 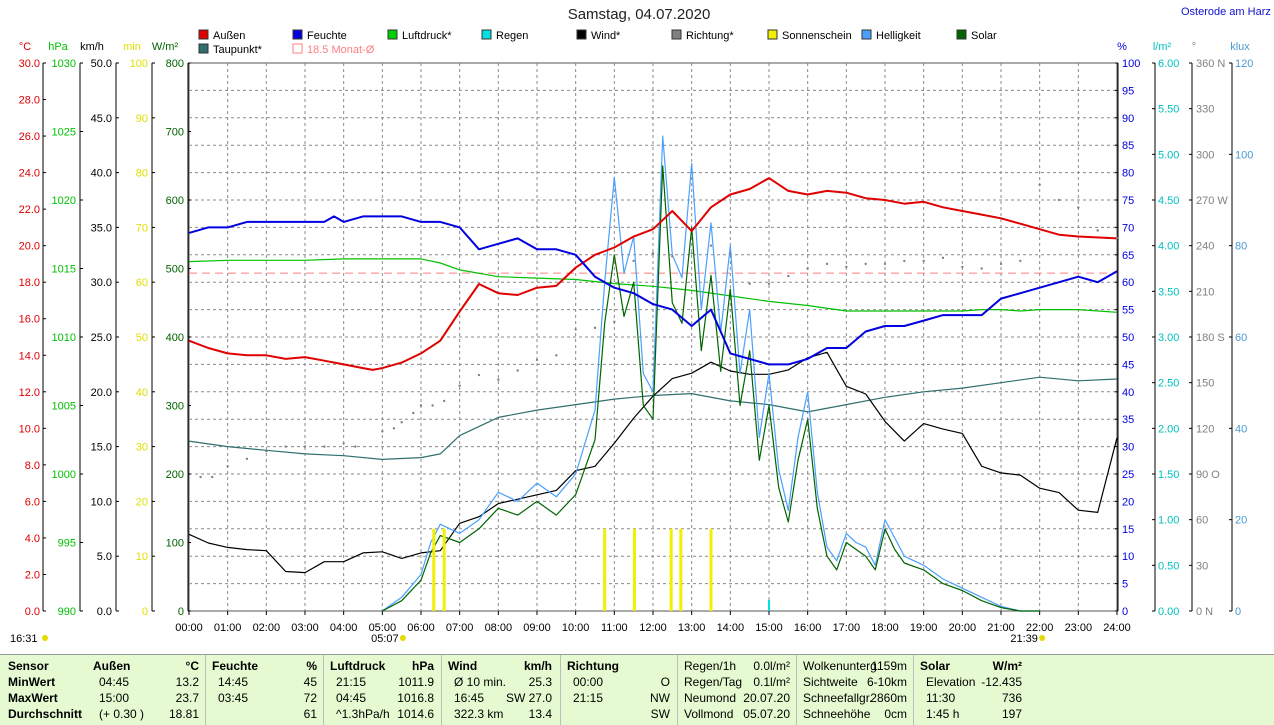 I want to click on left-axis-tick-label: 25.0, so click(x=101, y=338).